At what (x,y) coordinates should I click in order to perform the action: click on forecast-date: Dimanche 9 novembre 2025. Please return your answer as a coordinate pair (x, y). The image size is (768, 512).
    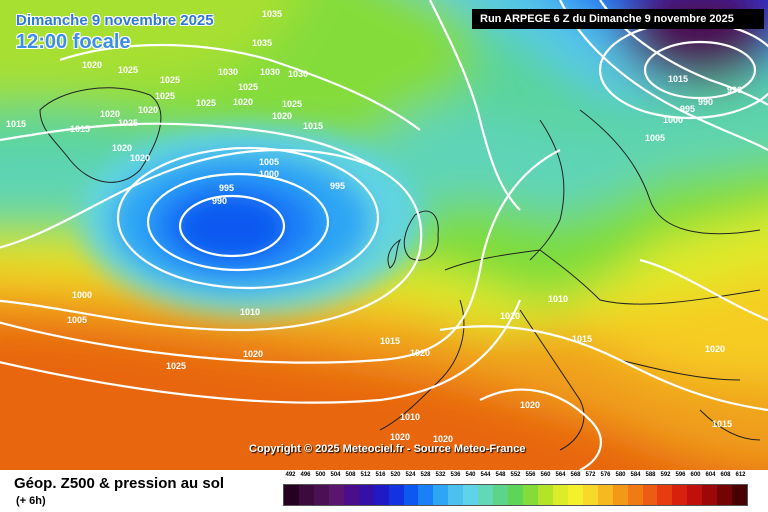
    Looking at the image, I should click on (115, 20).